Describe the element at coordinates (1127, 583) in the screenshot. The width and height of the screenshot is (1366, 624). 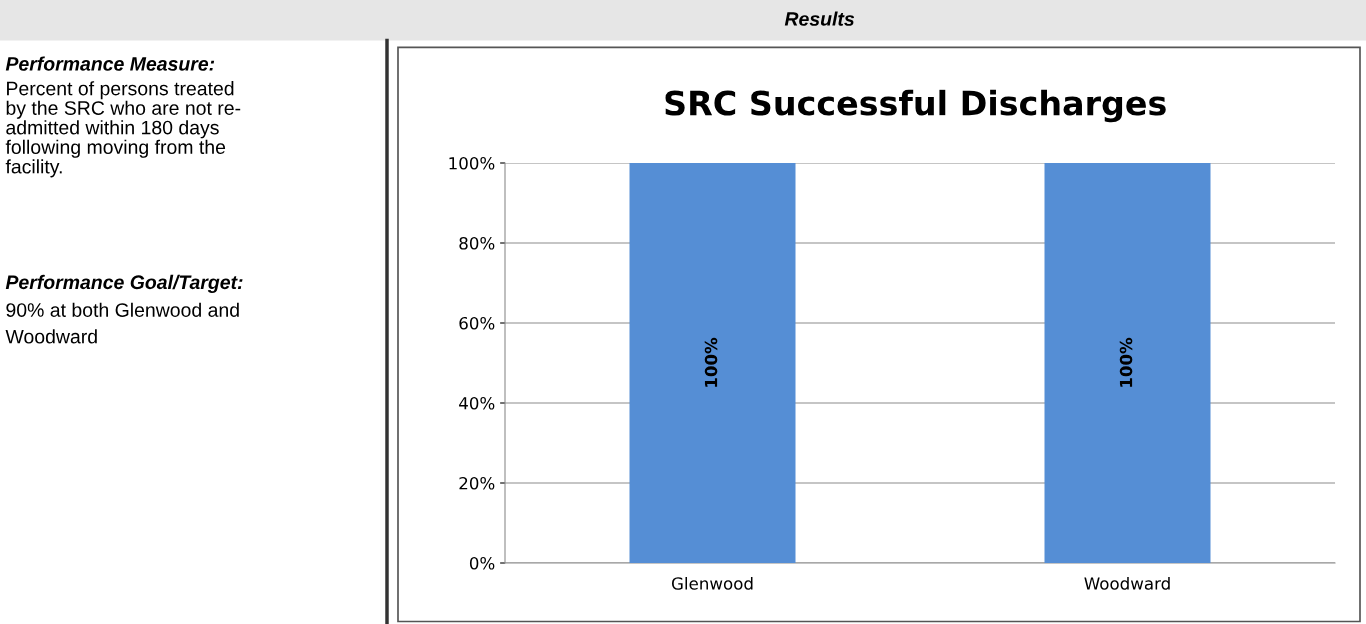
I see `x-tick-label: Woodward` at that location.